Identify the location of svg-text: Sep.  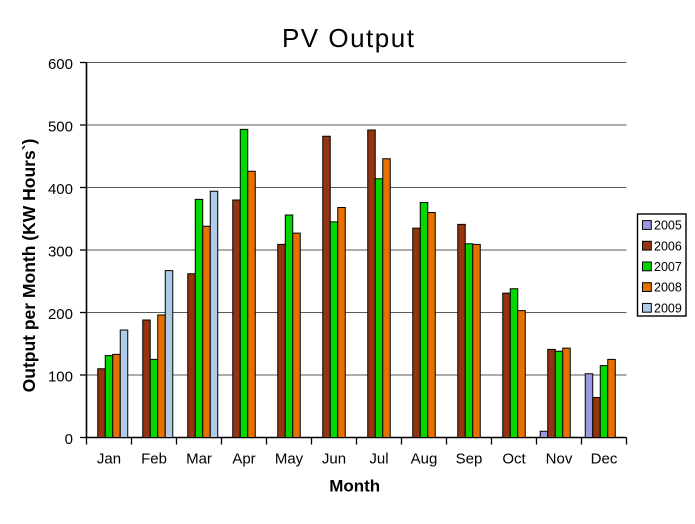
(469, 459).